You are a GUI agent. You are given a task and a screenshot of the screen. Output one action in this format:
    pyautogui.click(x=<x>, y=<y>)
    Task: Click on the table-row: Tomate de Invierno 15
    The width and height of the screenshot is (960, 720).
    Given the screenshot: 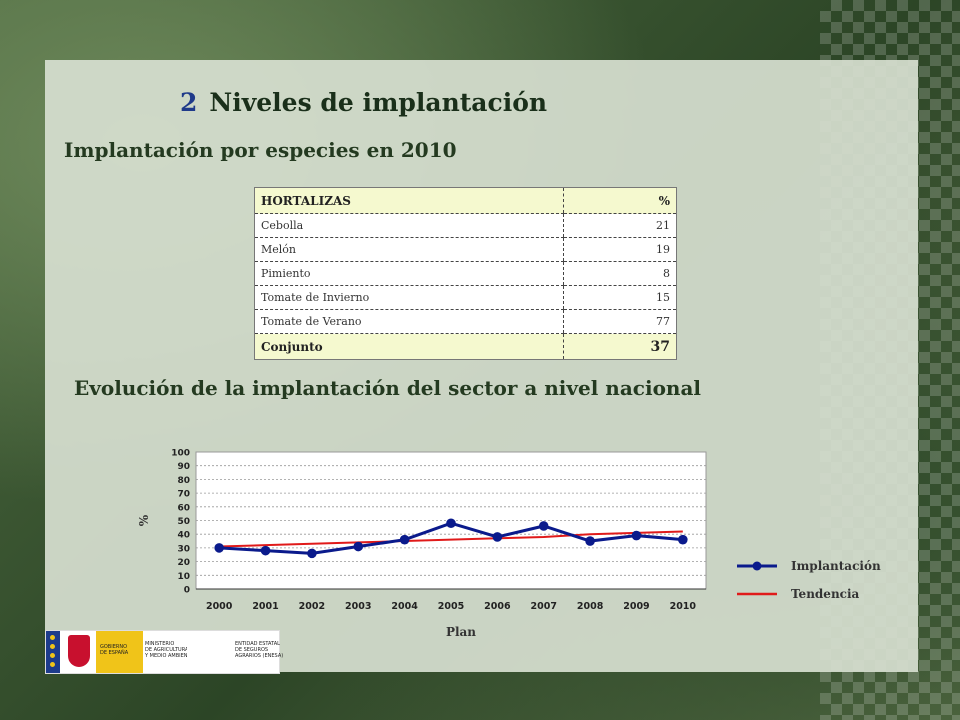 What is the action you would take?
    pyautogui.click(x=465, y=297)
    